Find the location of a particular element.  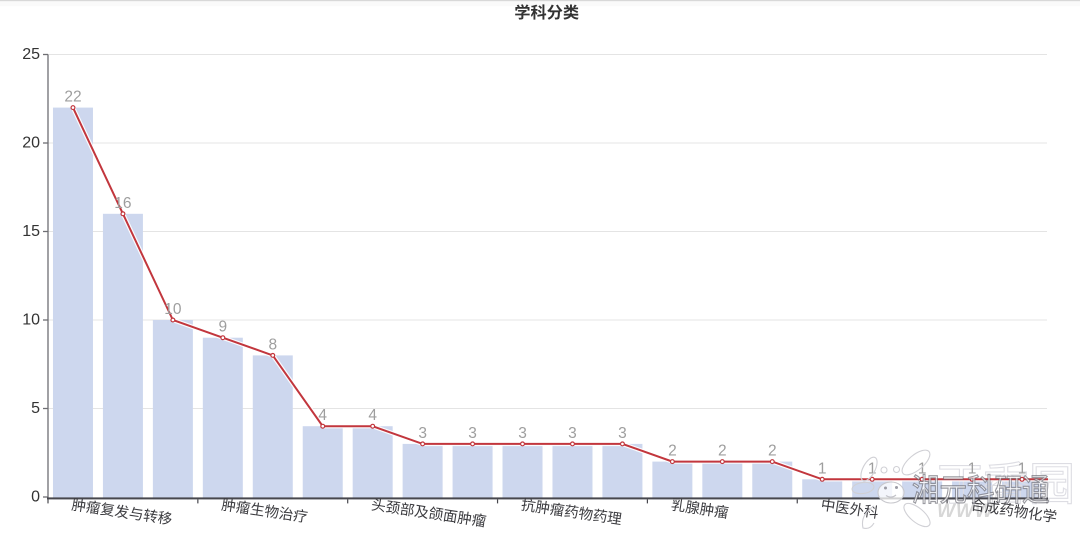

svg-text: 20 is located at coordinates (31, 143).